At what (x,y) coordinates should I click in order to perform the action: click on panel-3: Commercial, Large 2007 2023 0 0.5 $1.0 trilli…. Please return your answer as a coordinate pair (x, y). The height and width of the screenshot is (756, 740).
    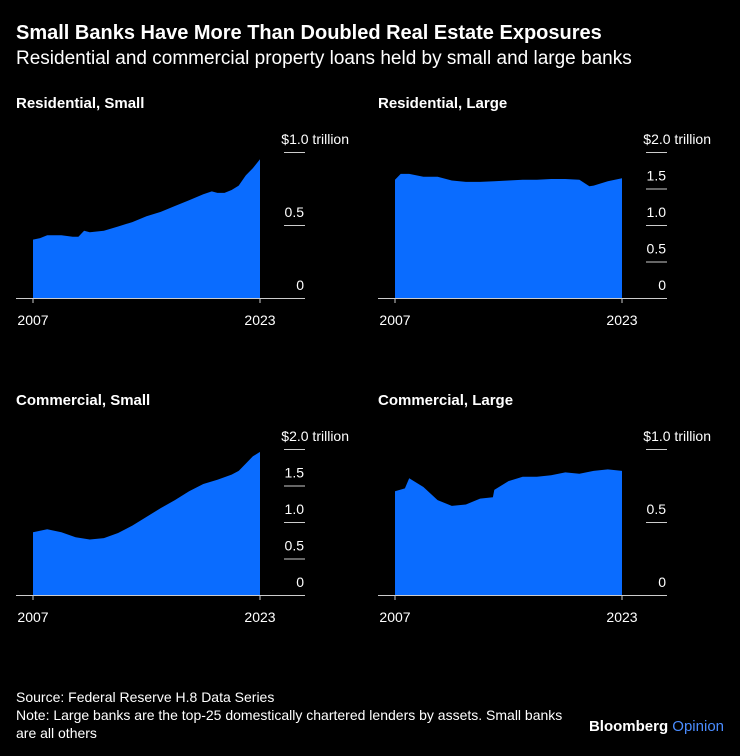
    Looking at the image, I should click on (544, 508).